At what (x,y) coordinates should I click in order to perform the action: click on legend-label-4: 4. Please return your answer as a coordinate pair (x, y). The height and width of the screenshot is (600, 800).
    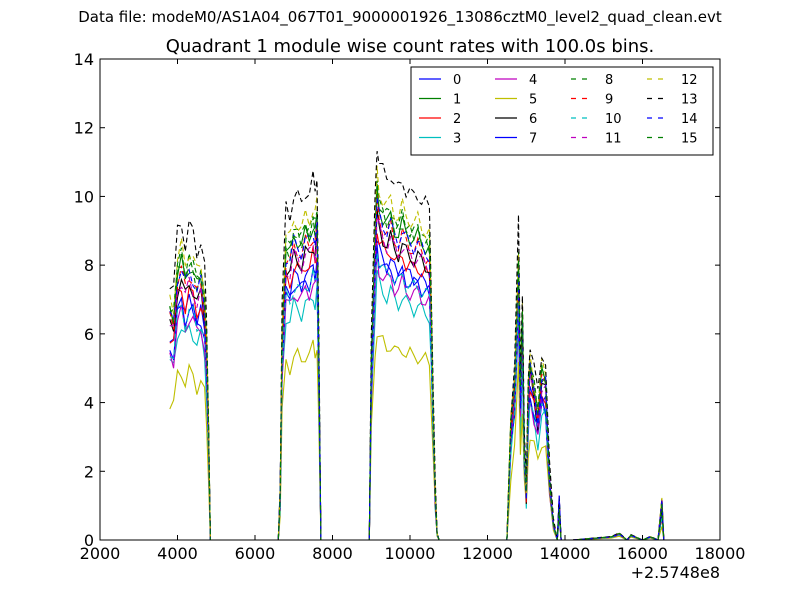
    Looking at the image, I should click on (533, 80).